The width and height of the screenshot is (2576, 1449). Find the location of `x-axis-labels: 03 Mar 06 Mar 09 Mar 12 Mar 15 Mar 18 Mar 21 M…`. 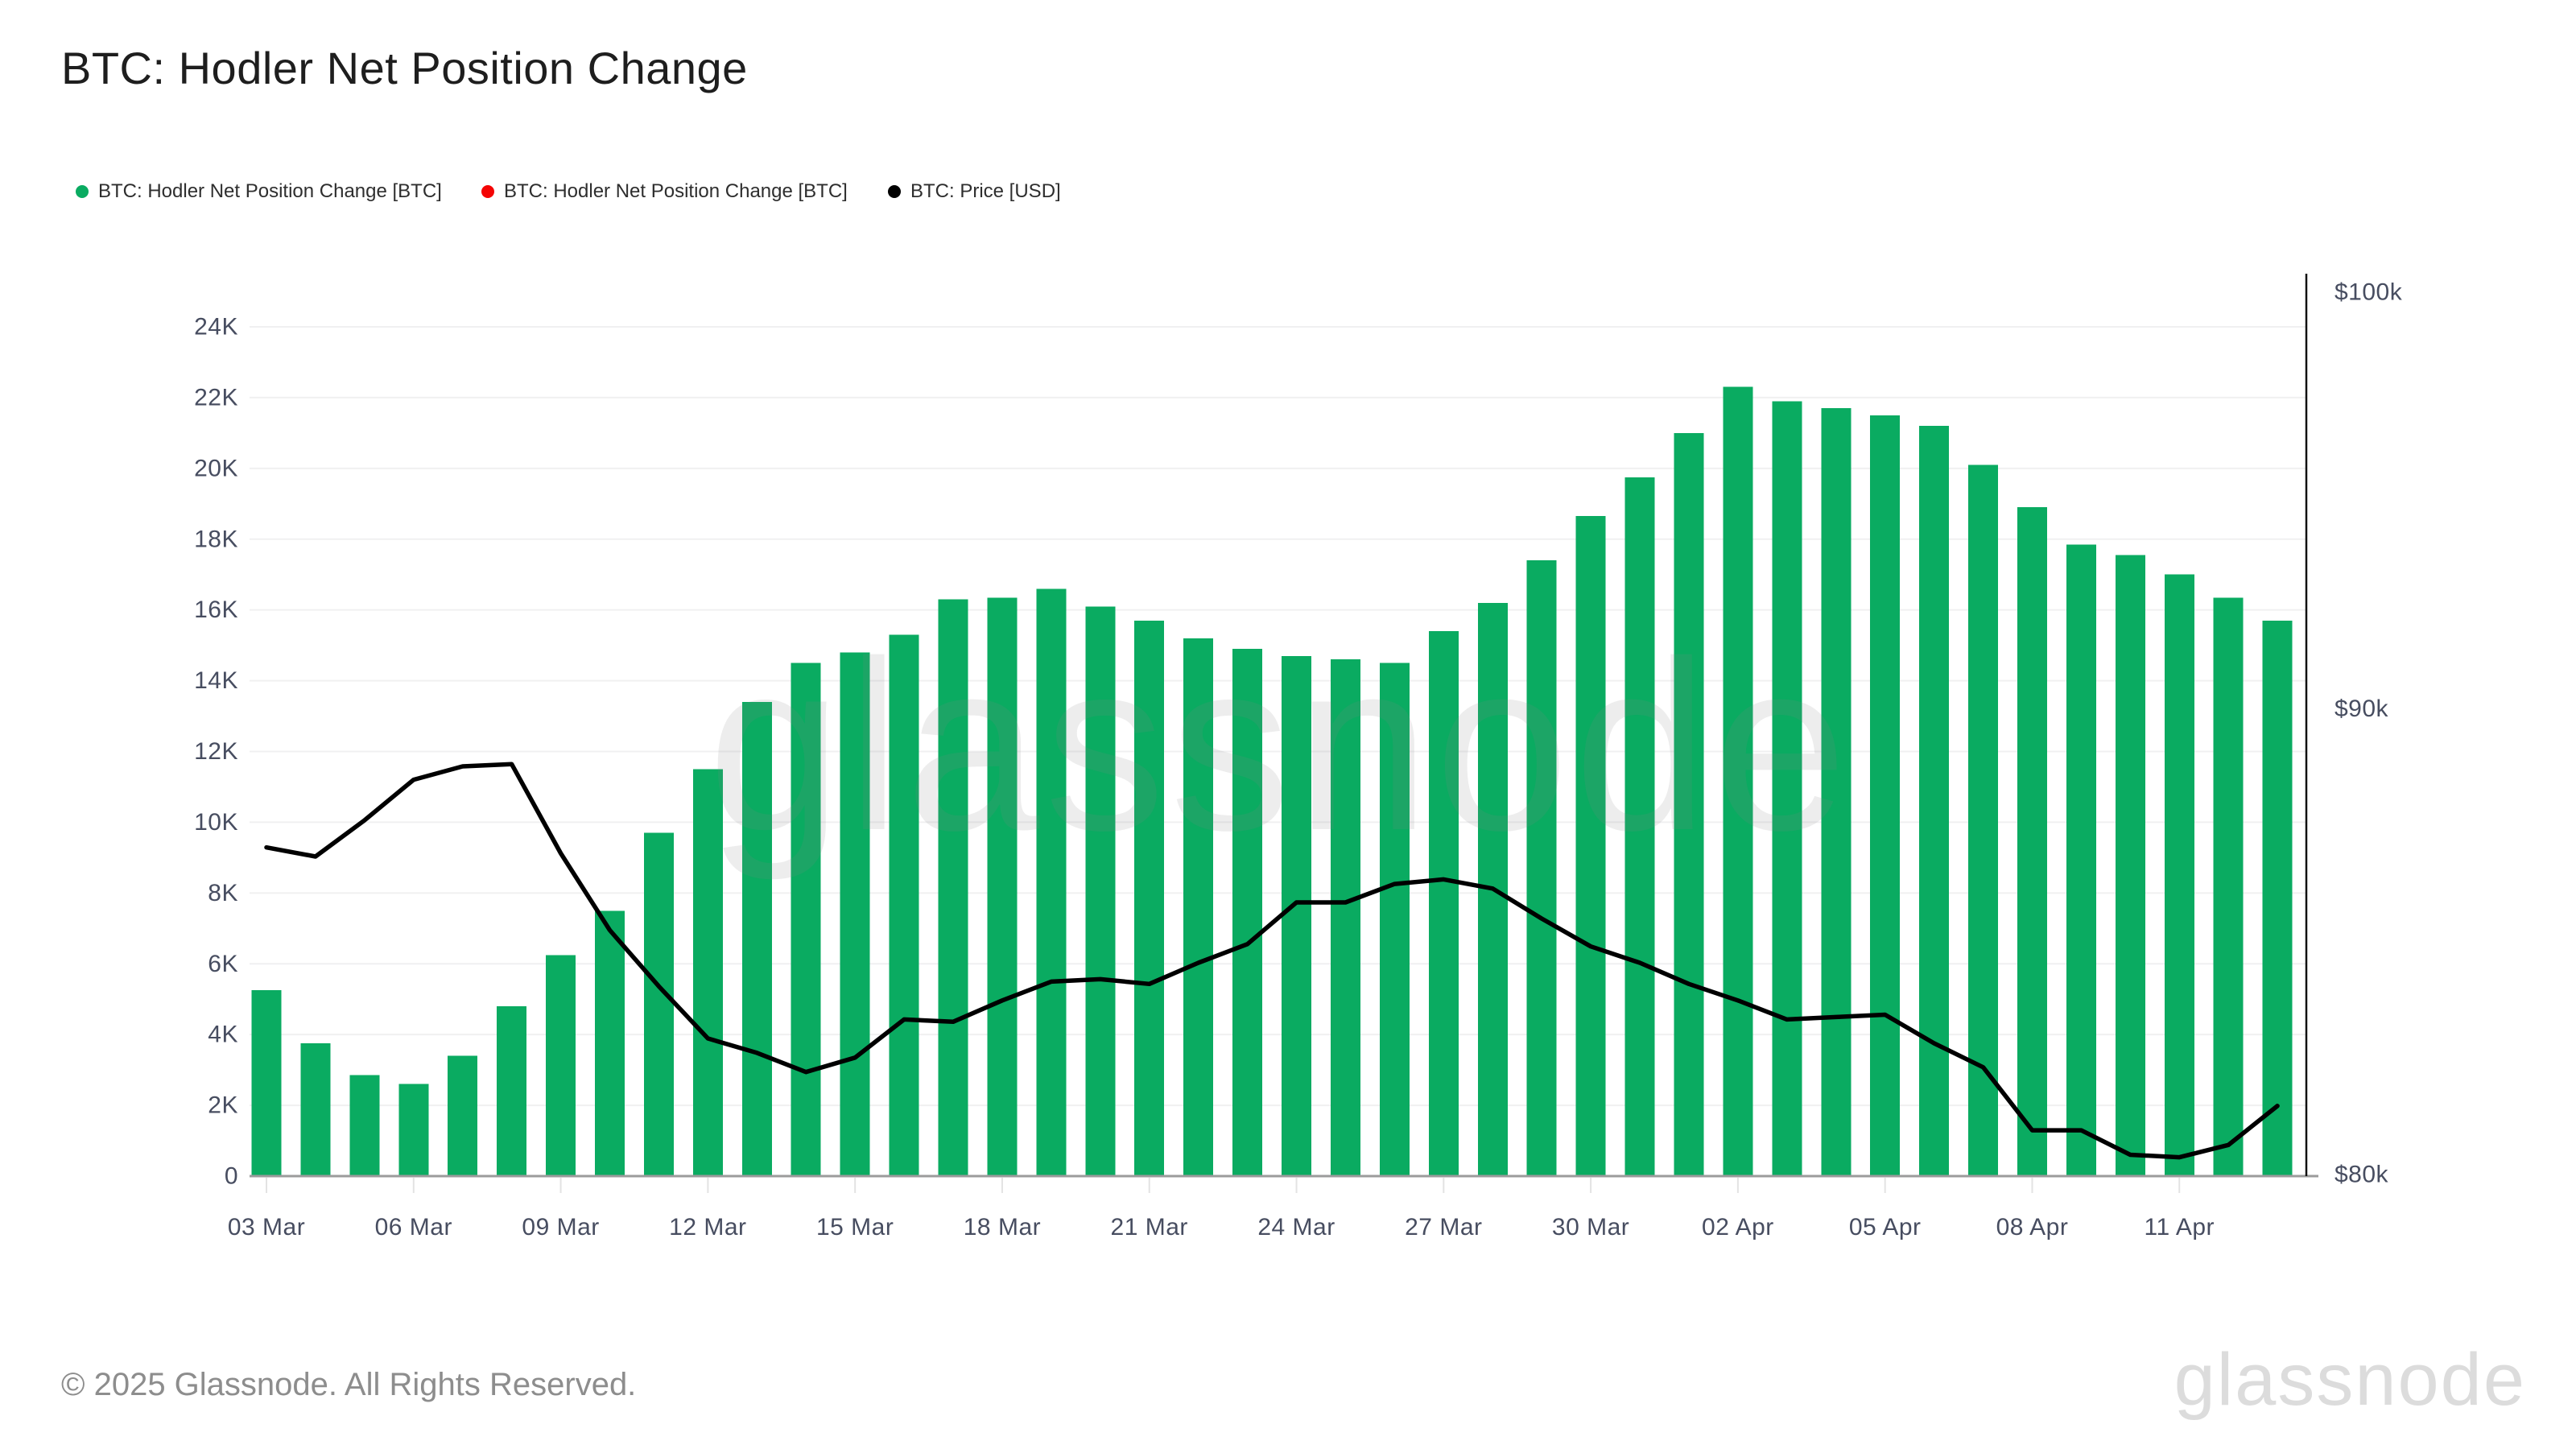

x-axis-labels: 03 Mar 06 Mar 09 Mar 12 Mar 15 Mar 18 Mar 21 M… is located at coordinates (1221, 1227).